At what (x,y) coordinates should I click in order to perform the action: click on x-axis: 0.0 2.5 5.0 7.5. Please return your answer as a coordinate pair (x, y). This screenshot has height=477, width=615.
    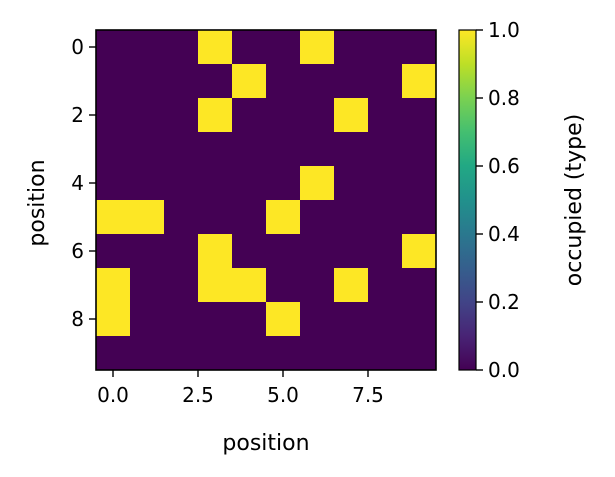
    Looking at the image, I should click on (240, 388).